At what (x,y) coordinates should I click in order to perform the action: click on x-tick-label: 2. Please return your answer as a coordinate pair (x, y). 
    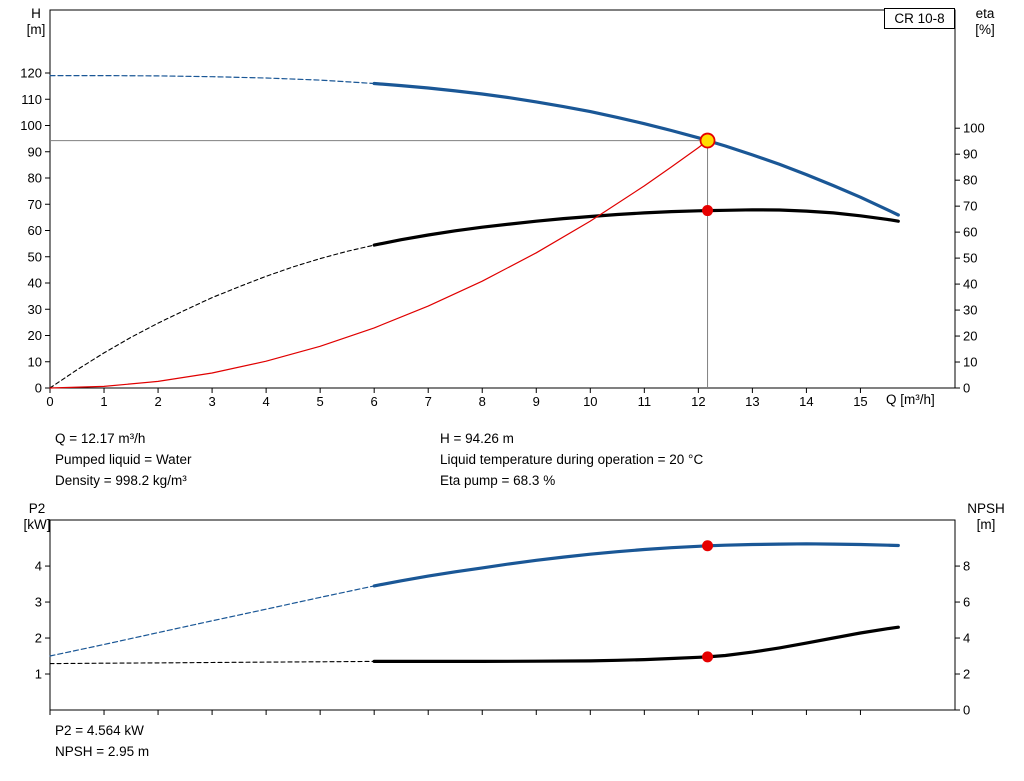
    Looking at the image, I should click on (157, 401).